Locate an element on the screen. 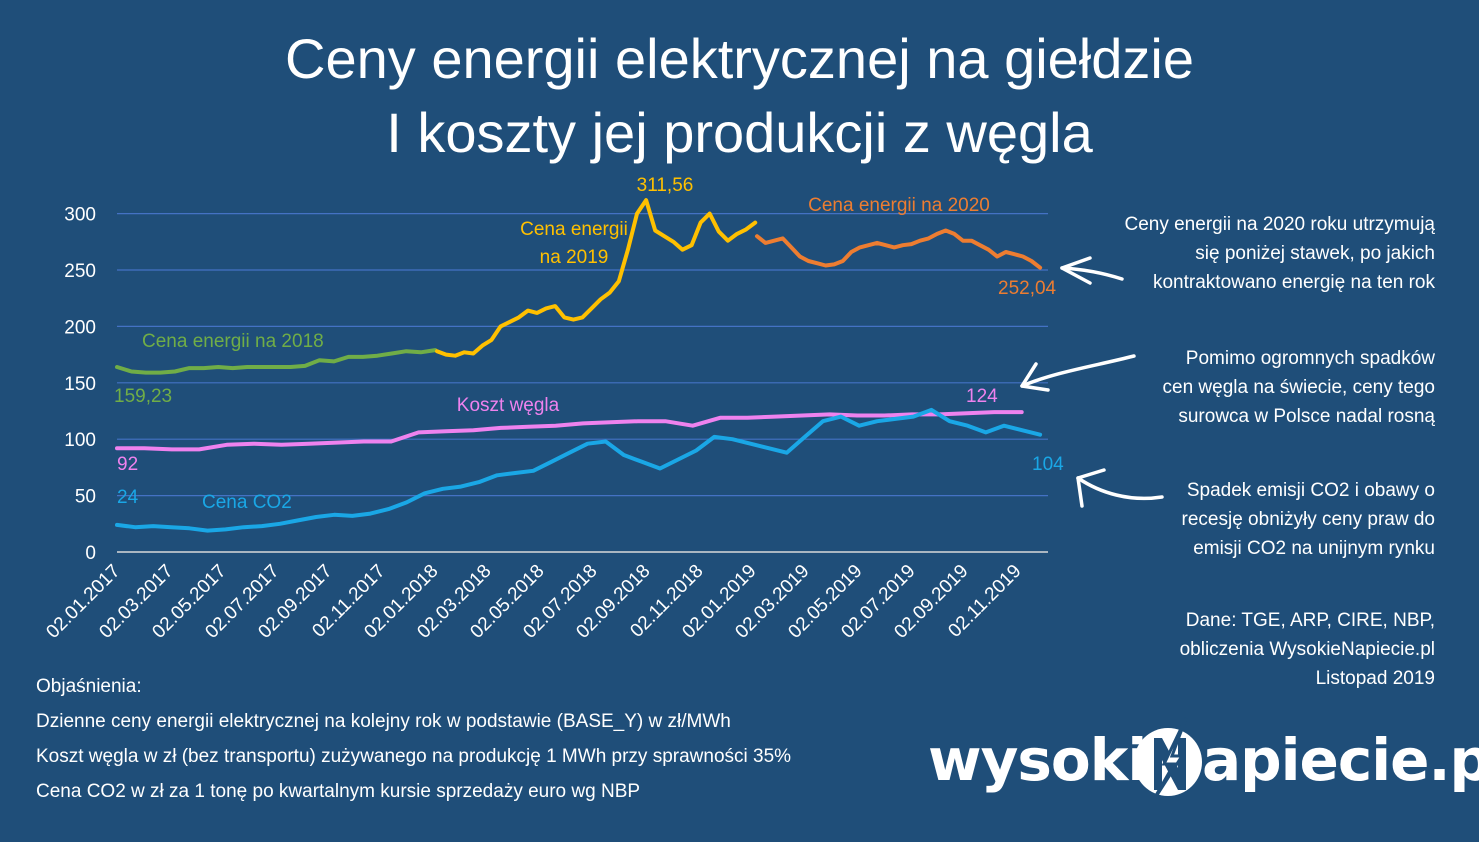  note-line: cen węgla na świecie, ceny tego is located at coordinates (1299, 387).